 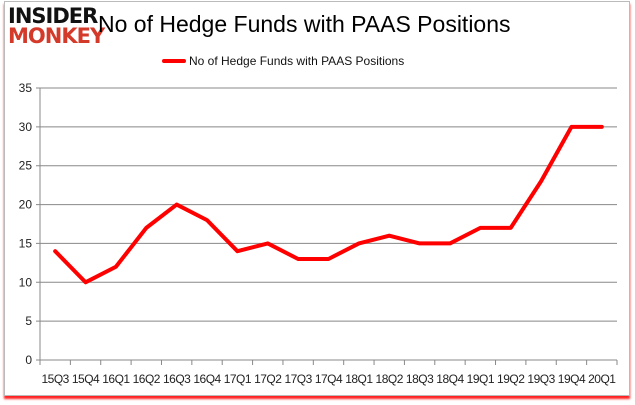 I want to click on x-tick-label: 15Q4, so click(x=86, y=379).